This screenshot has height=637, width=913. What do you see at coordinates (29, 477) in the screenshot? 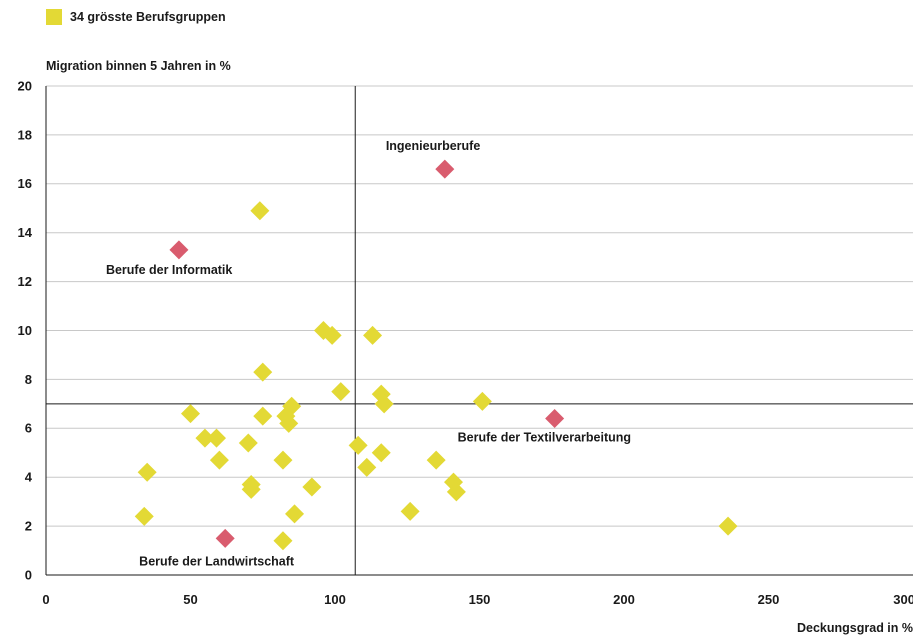
I see `y-tick-label: 4` at bounding box center [29, 477].